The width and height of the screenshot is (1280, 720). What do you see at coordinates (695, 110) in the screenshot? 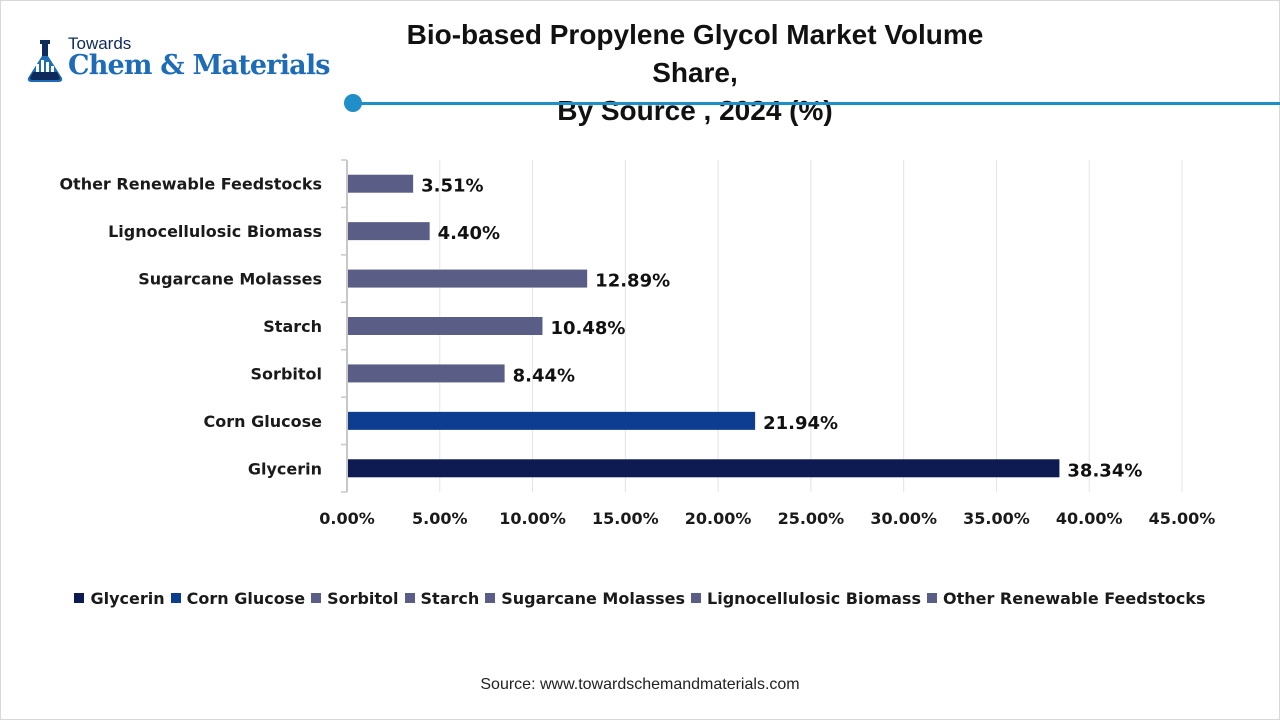
I see `chart-title-line-2: By Source , 2024 (%)` at bounding box center [695, 110].